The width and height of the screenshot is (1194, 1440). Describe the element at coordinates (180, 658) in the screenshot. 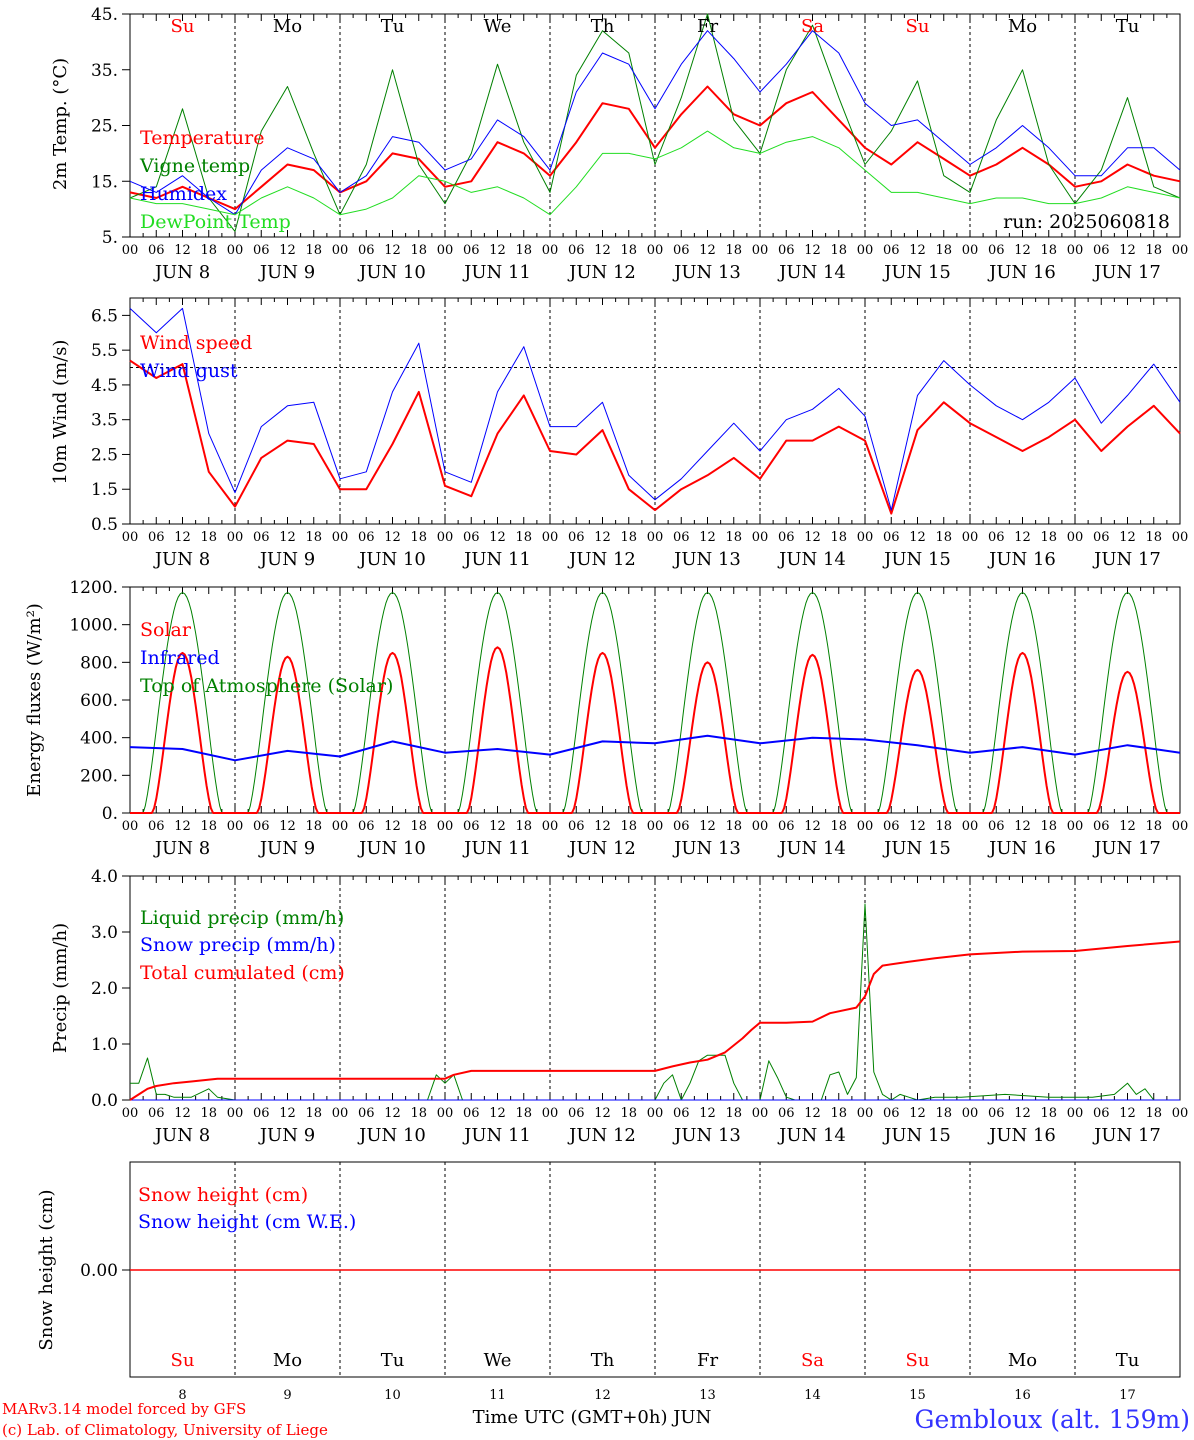

I see `legend-infrared: Infrared` at that location.